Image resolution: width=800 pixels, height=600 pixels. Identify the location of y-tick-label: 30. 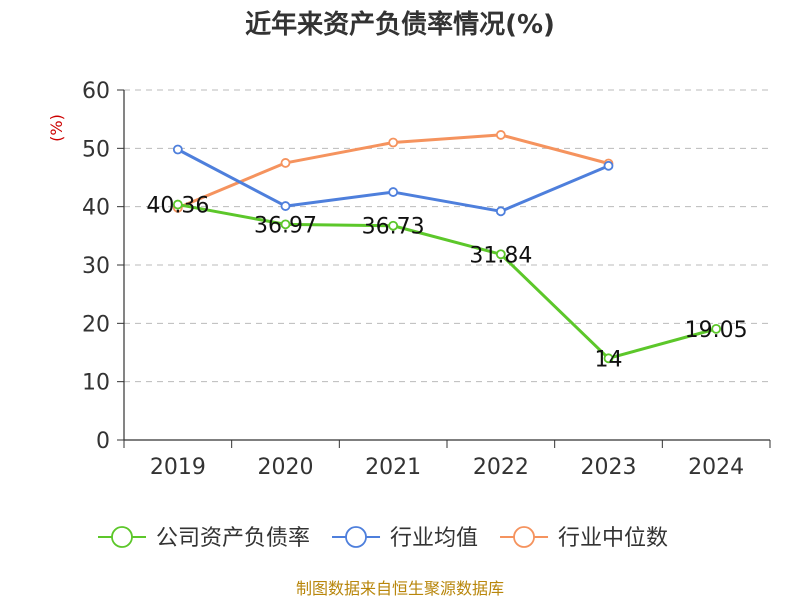
(96, 266).